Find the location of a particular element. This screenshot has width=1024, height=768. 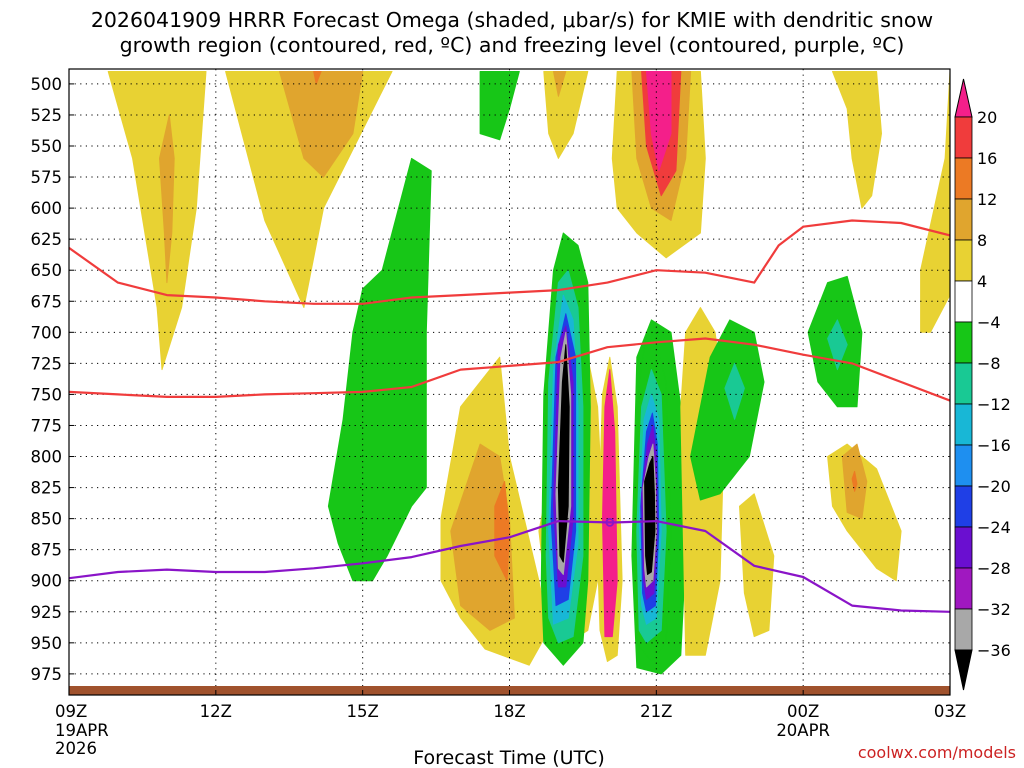

x-tick-label: 09Z is located at coordinates (71, 711).